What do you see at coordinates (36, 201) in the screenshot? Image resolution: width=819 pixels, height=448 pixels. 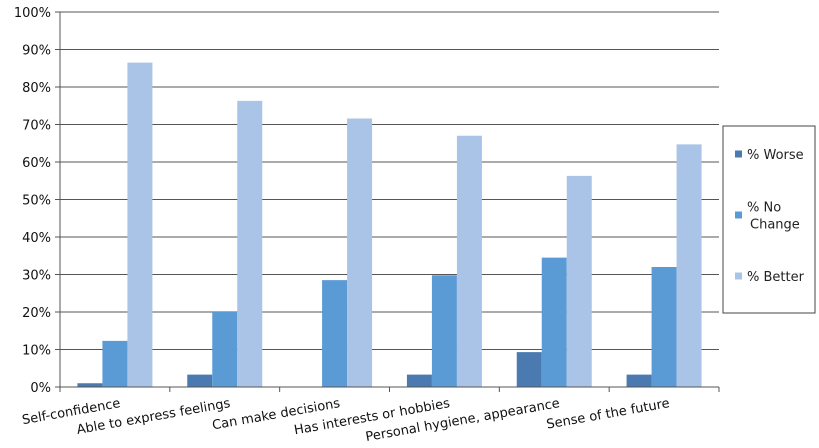 I see `y-tick-label: 50%` at bounding box center [36, 201].